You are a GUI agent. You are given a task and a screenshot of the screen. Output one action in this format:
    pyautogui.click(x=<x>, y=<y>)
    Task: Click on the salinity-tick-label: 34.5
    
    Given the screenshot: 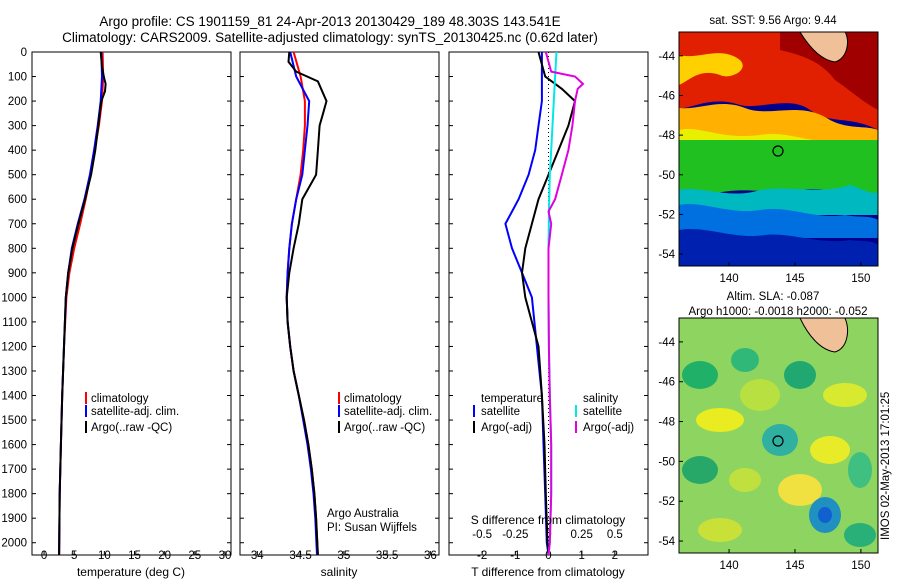 What is the action you would take?
    pyautogui.click(x=300, y=556)
    